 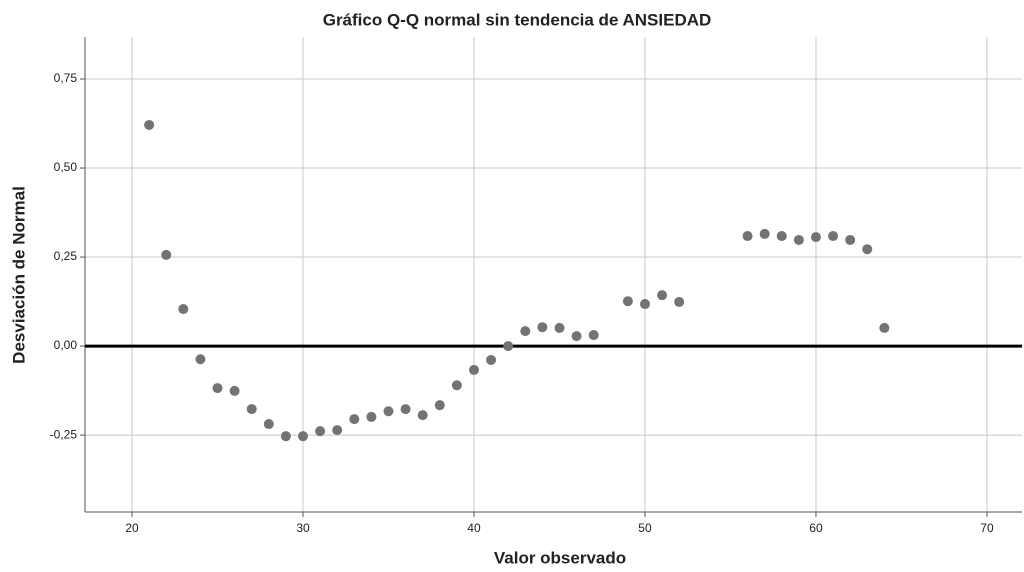 I want to click on y-tick-label: 0,25, so click(x=66, y=256).